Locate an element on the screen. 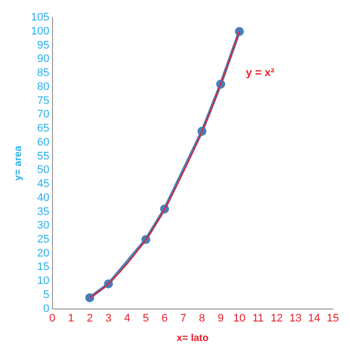 The height and width of the screenshot is (356, 350). y-tick-label: 30 is located at coordinates (43, 226).